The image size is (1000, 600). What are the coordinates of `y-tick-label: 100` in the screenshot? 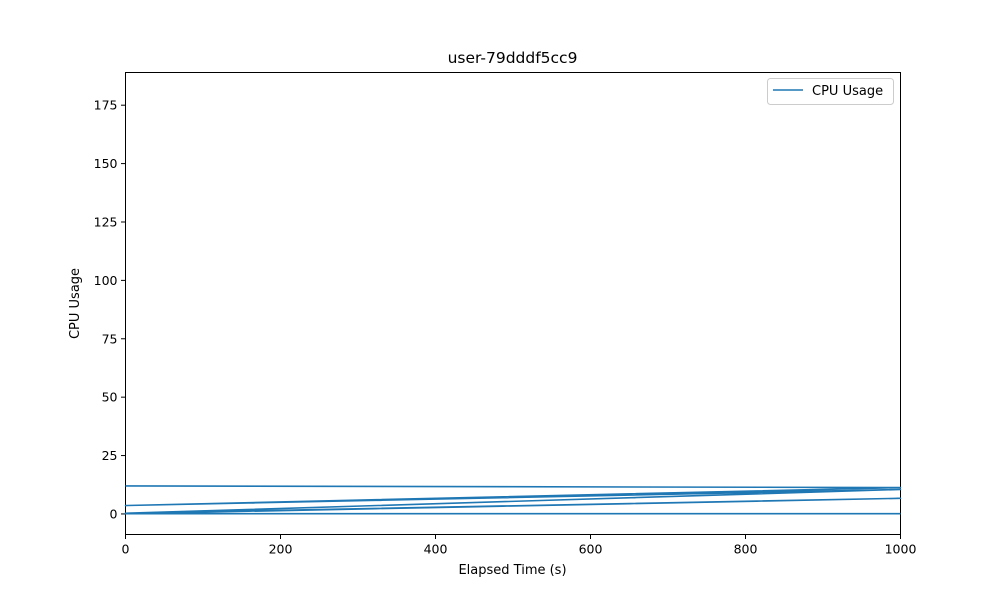 It's located at (106, 280).